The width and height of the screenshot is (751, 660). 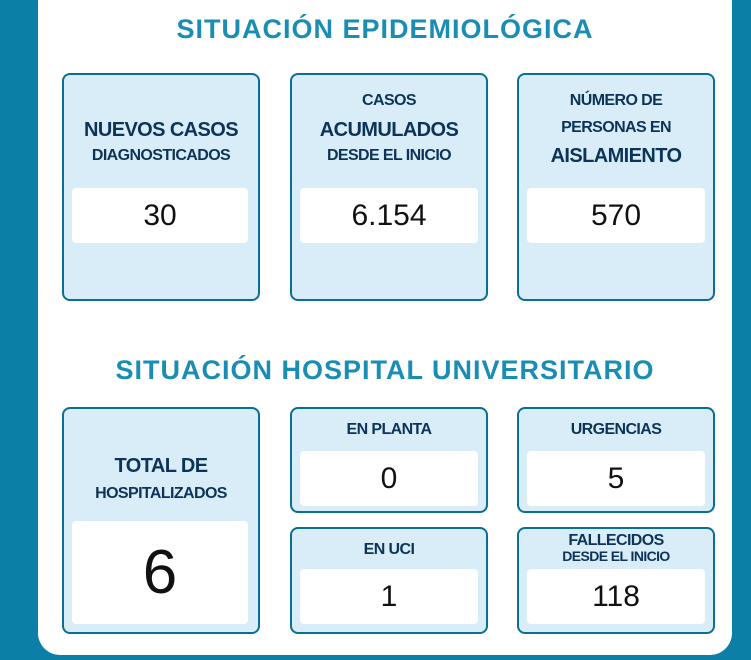 I want to click on label: TOTAL DE, so click(x=161, y=466).